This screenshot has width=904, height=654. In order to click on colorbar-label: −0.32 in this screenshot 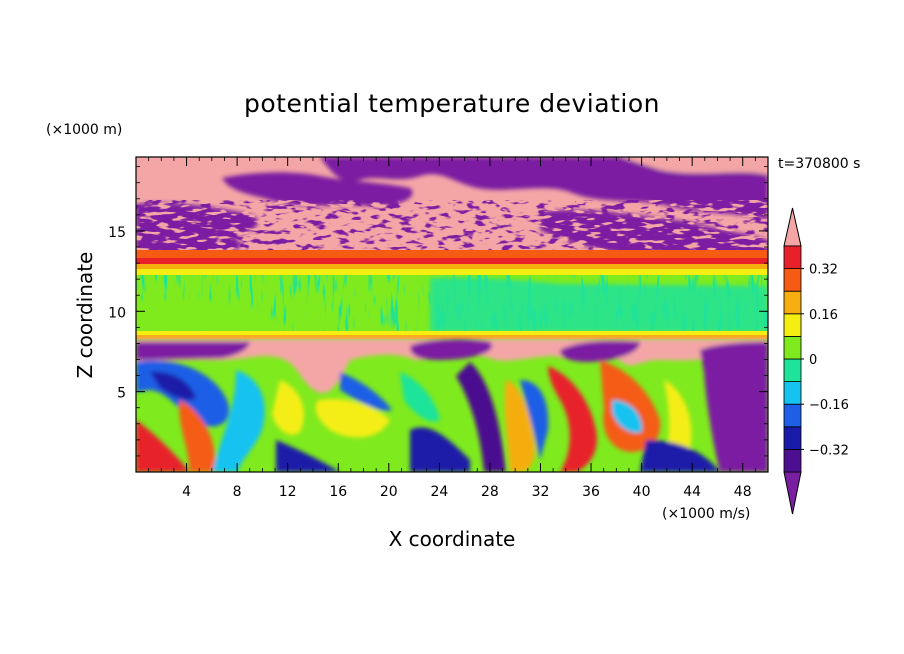, I will do `click(829, 450)`.